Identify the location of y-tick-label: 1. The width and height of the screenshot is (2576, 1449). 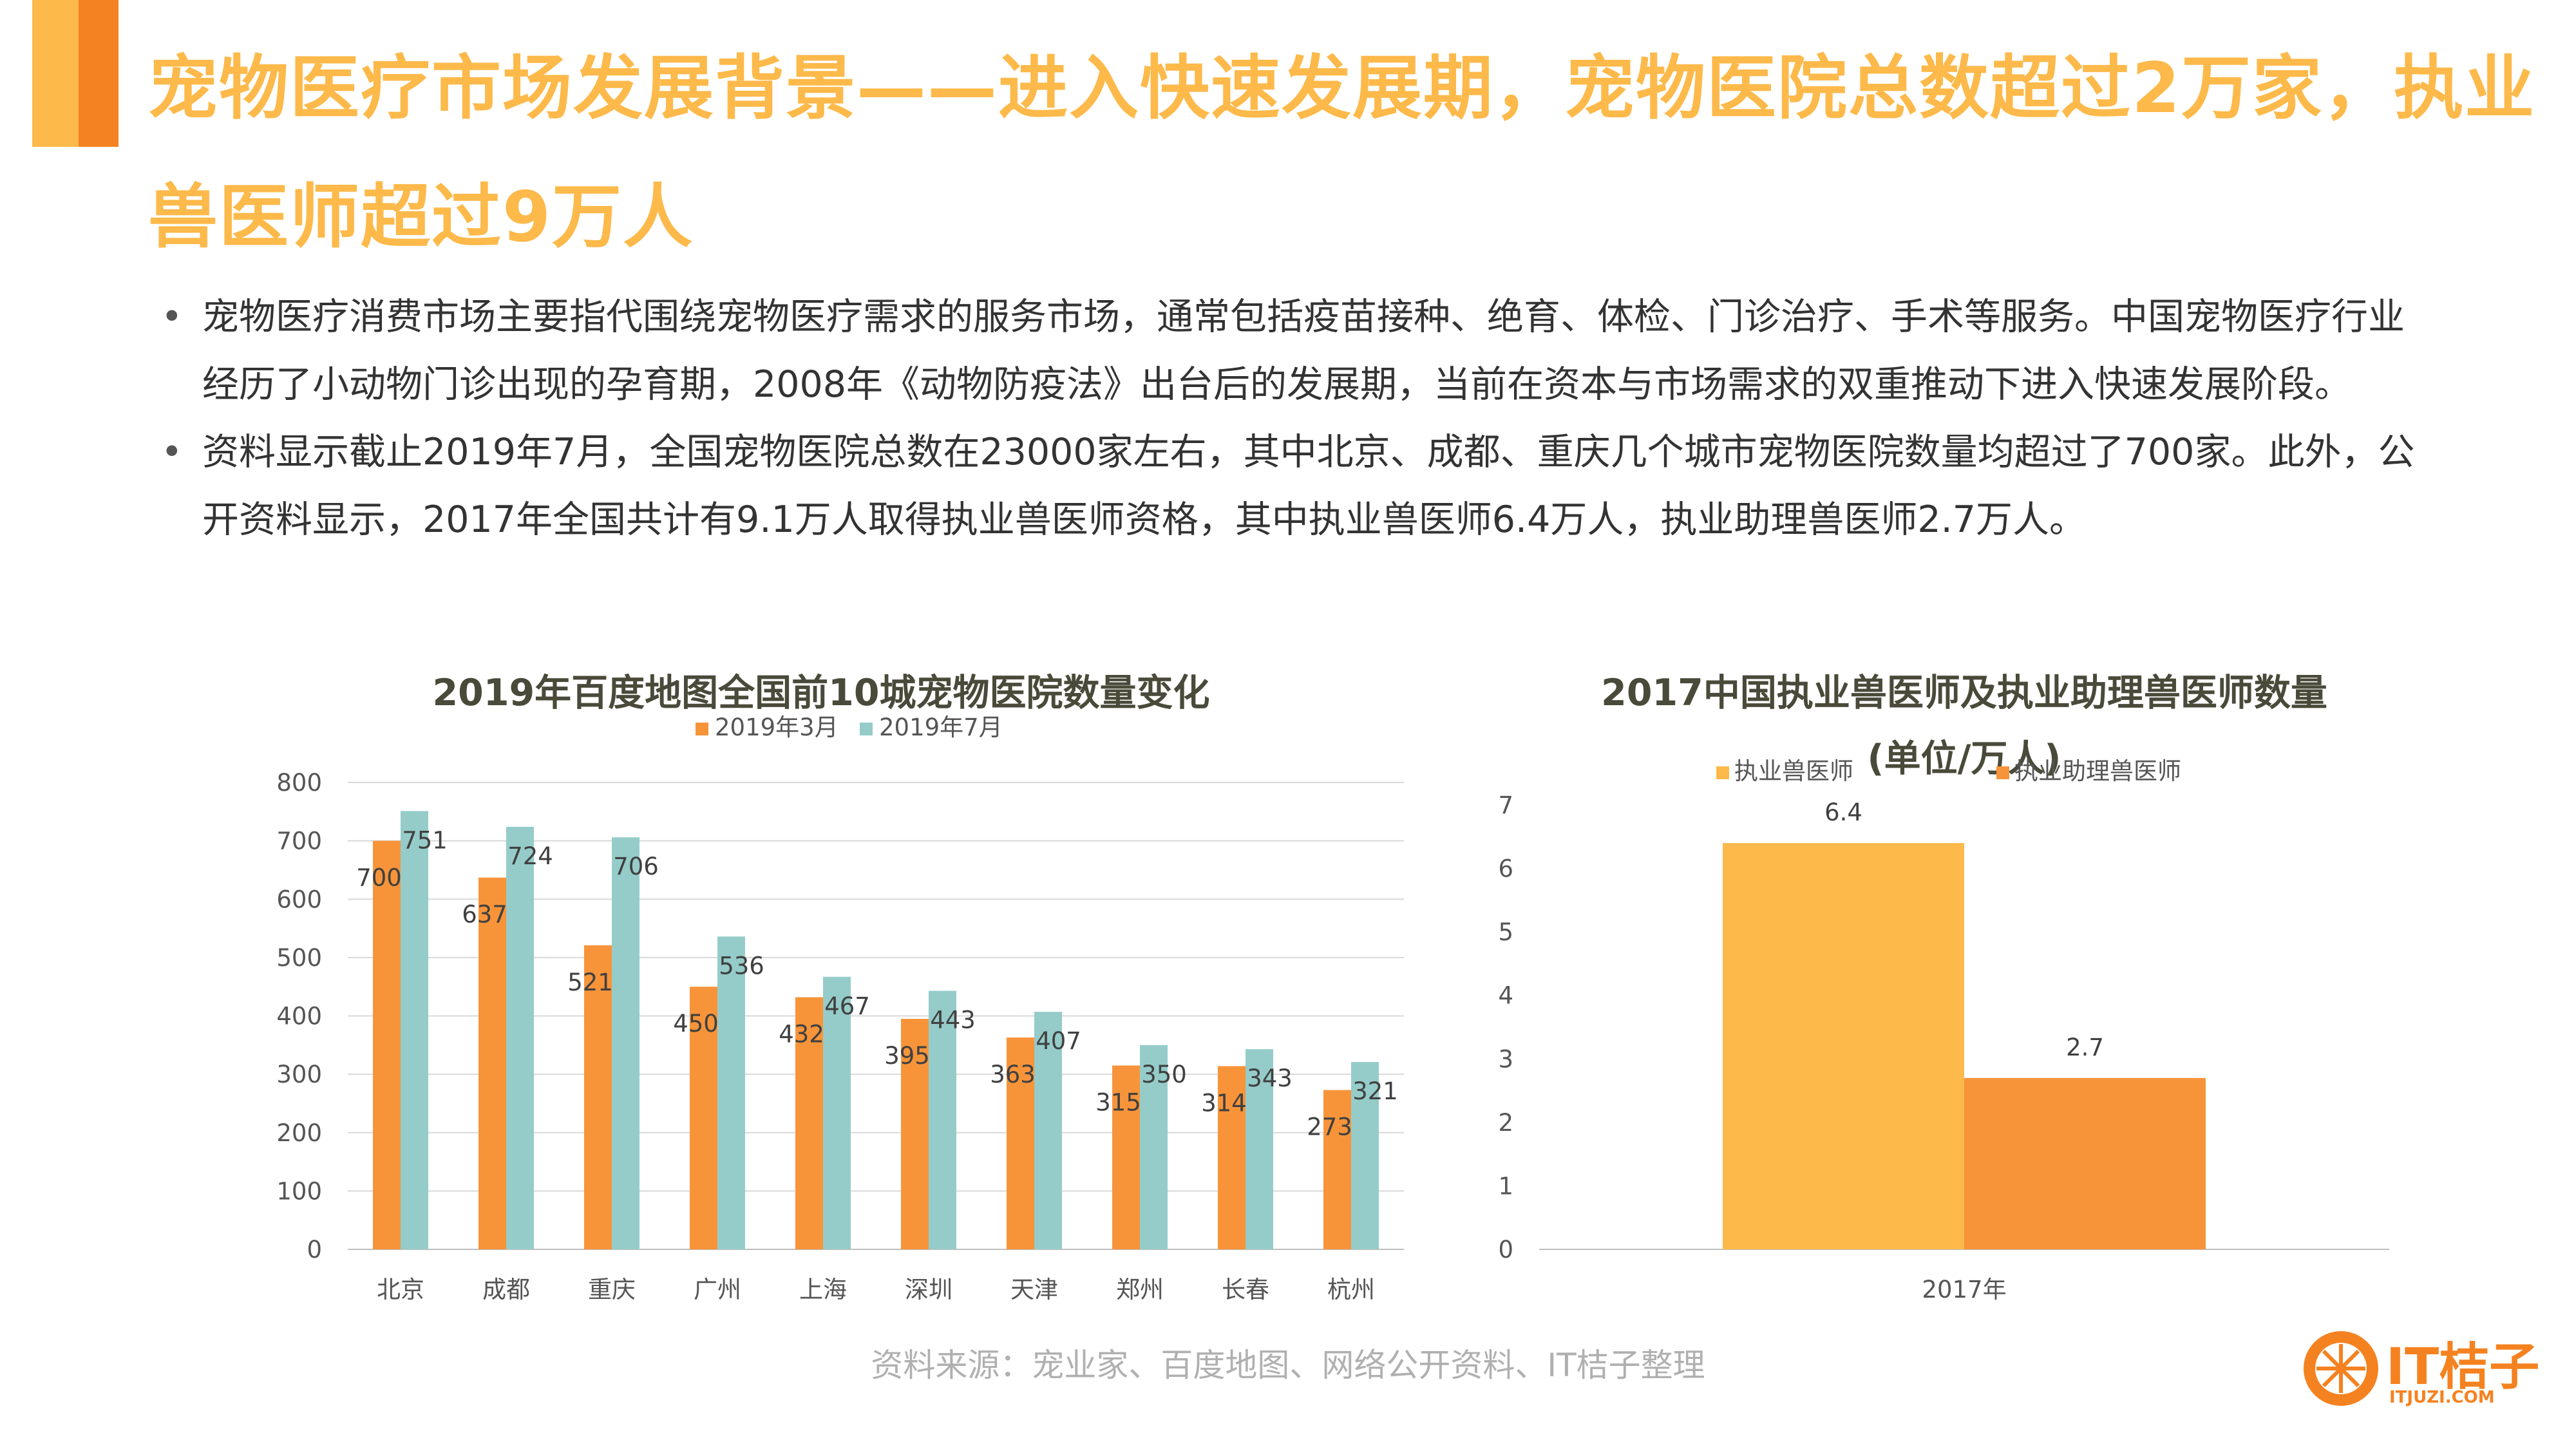
(1506, 1186).